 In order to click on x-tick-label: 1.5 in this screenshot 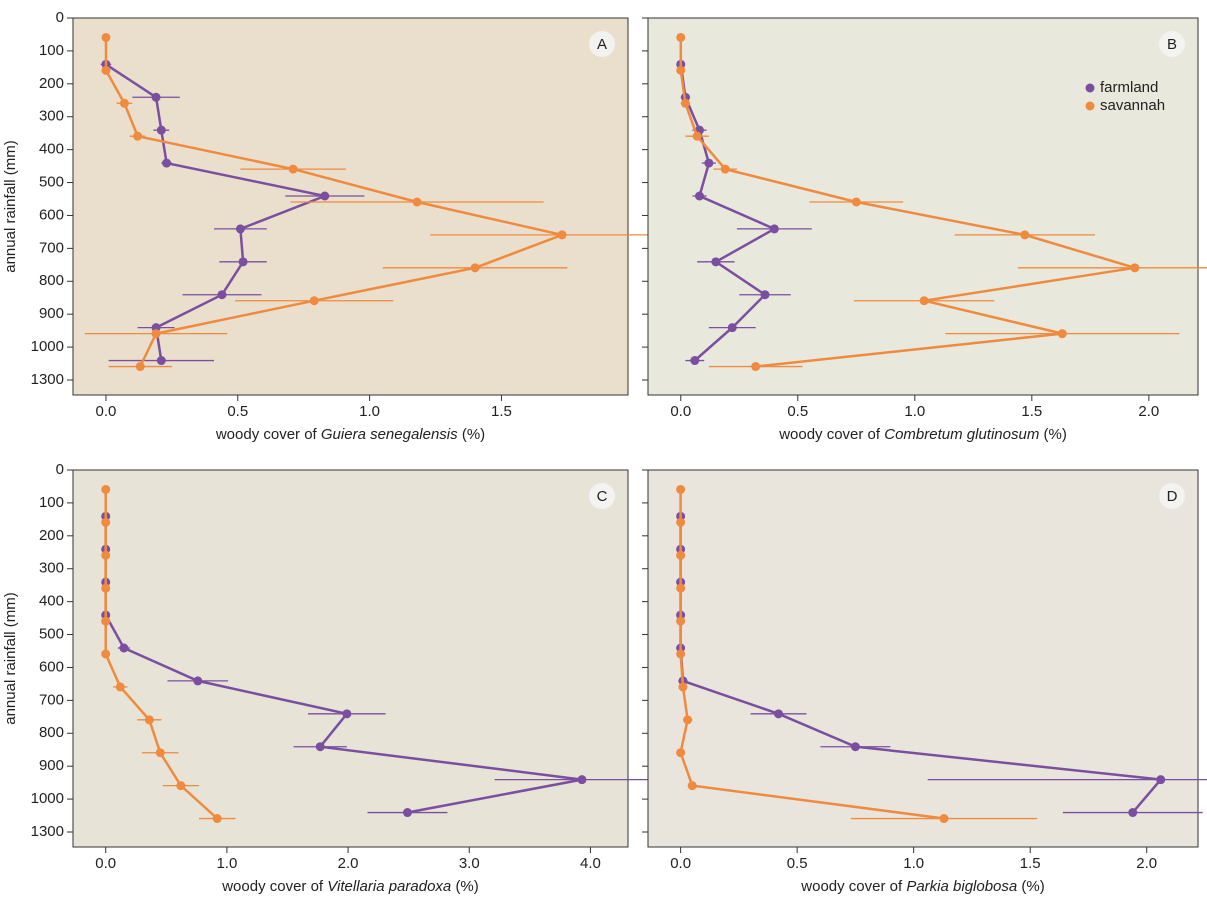, I will do `click(1030, 863)`.